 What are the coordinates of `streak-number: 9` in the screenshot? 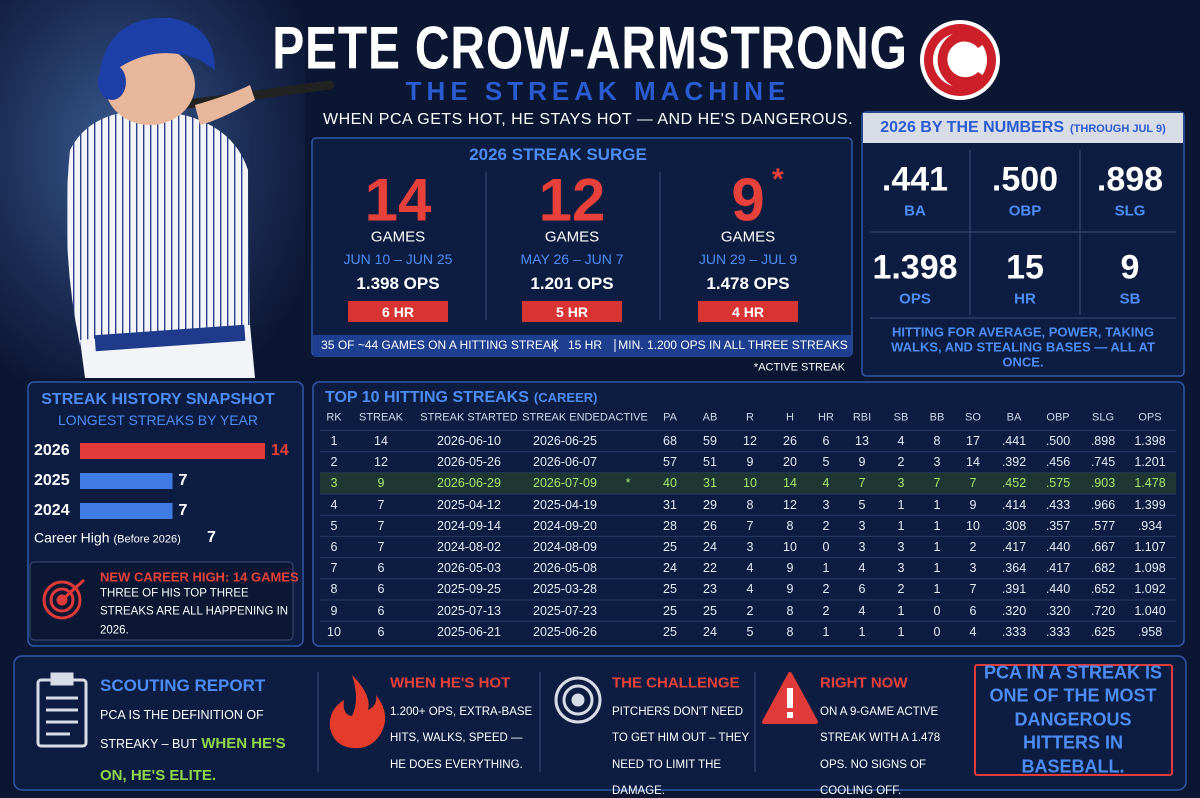 It's located at (748, 200).